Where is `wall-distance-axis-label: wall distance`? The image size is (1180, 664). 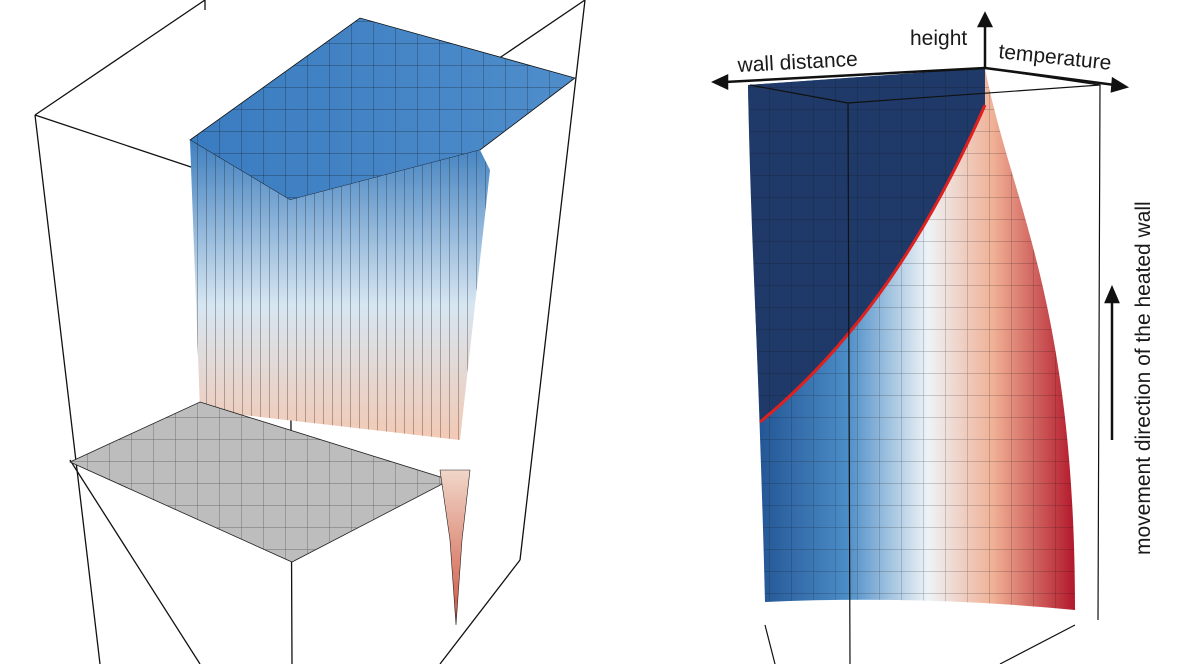
wall-distance-axis-label: wall distance is located at coordinates (797, 62).